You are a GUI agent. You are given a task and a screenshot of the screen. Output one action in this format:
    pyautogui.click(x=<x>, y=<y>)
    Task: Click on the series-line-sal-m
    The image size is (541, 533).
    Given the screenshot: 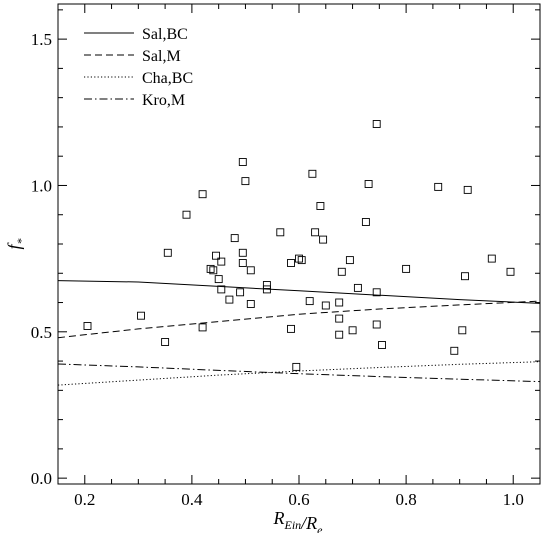 What is the action you would take?
    pyautogui.click(x=299, y=319)
    